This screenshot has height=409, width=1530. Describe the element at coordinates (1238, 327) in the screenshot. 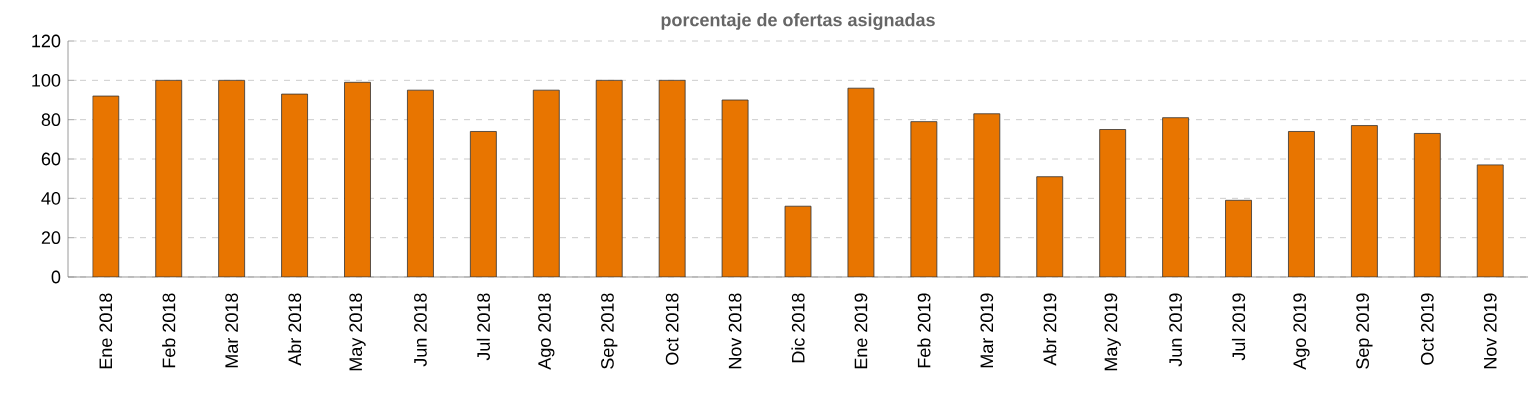

I see `x-tick-label: Jul 2019` at that location.